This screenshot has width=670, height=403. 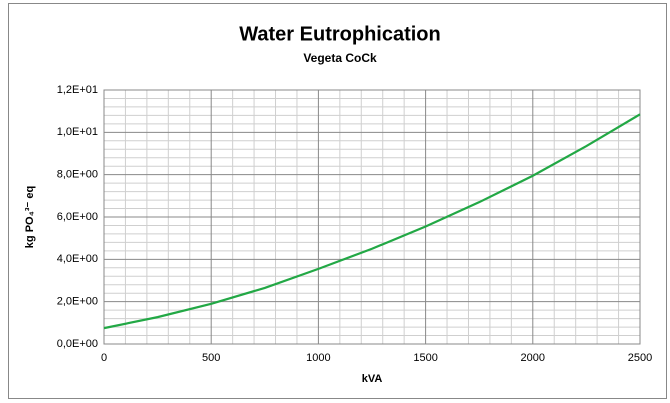 What do you see at coordinates (77, 90) in the screenshot?
I see `y-tick-label: 1,2E+01` at bounding box center [77, 90].